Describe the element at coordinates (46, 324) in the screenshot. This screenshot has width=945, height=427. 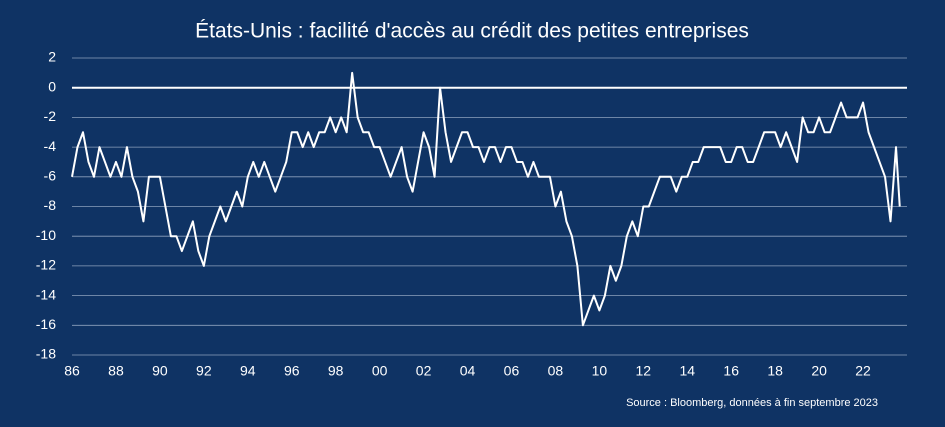
I see `y-tick-label: -16` at that location.